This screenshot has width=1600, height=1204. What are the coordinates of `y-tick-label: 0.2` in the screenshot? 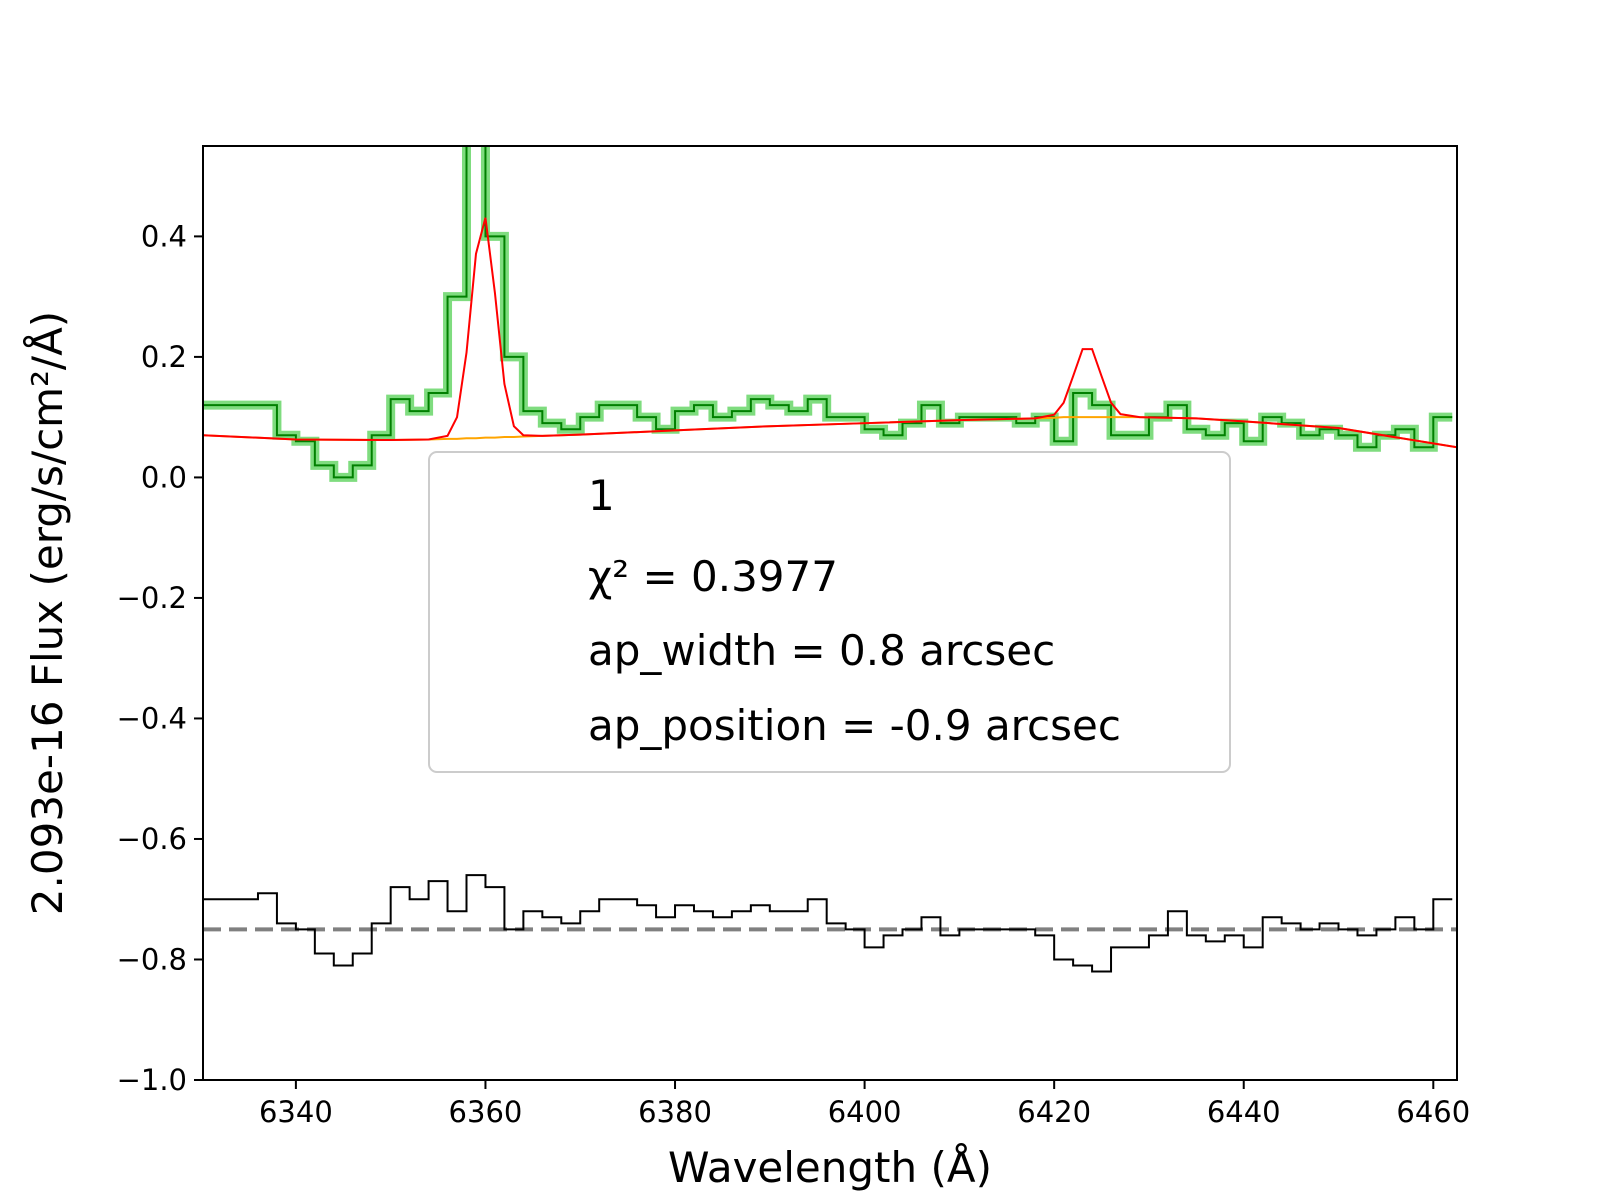 It's located at (164, 357).